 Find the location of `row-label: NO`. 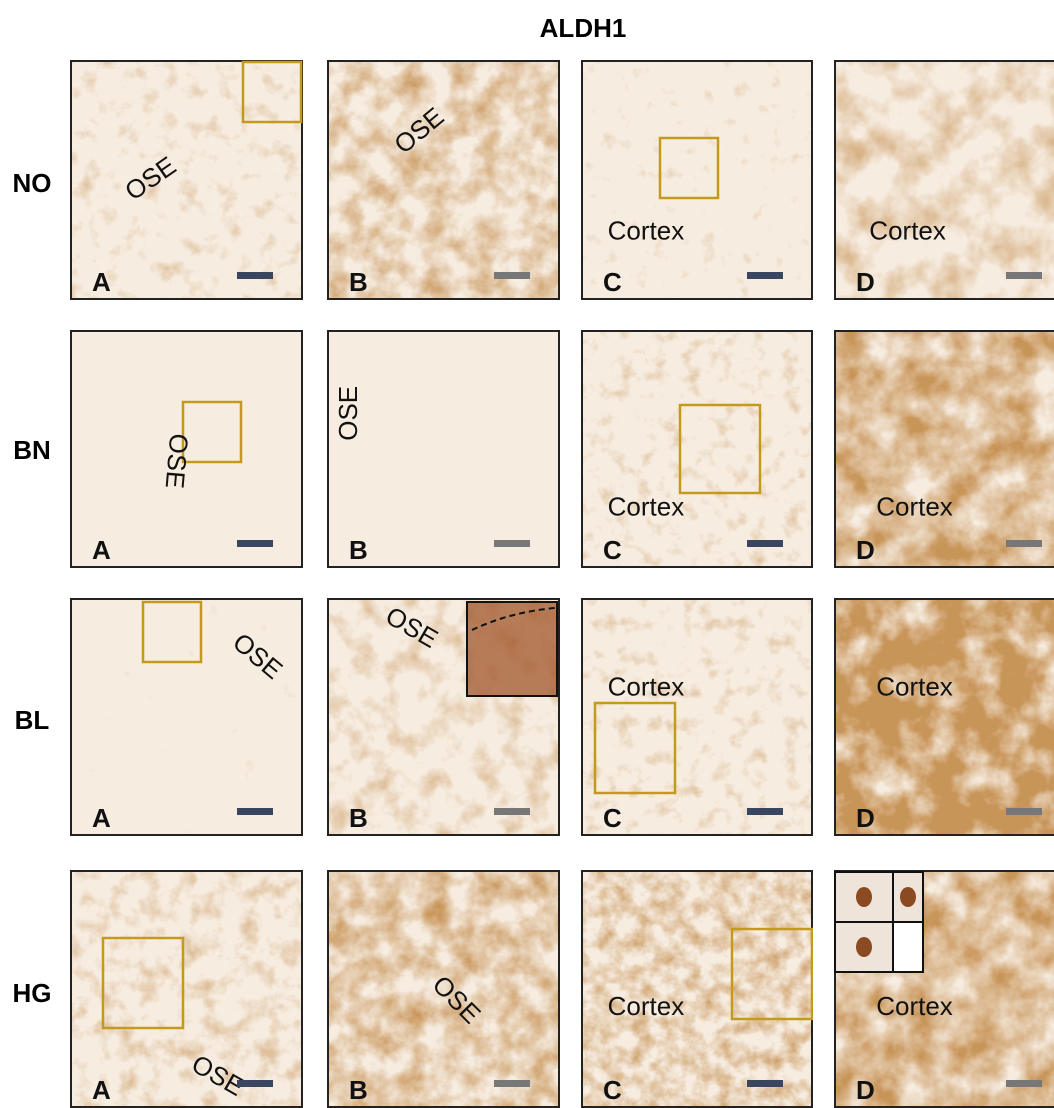

row-label: NO is located at coordinates (32, 183).